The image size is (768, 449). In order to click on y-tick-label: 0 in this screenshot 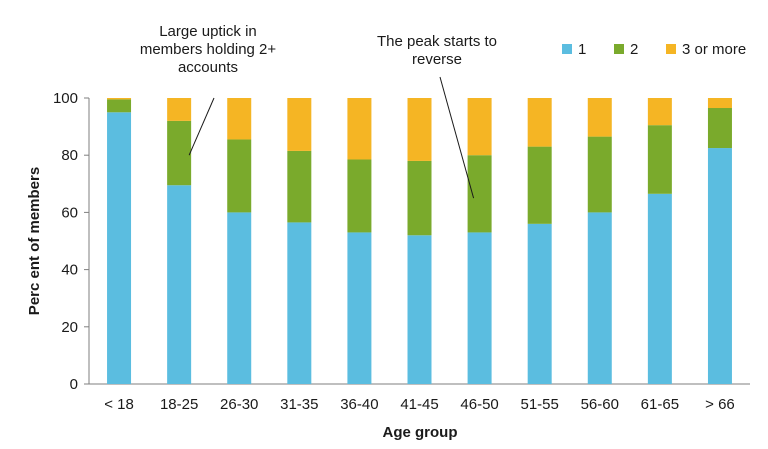, I will do `click(74, 384)`.